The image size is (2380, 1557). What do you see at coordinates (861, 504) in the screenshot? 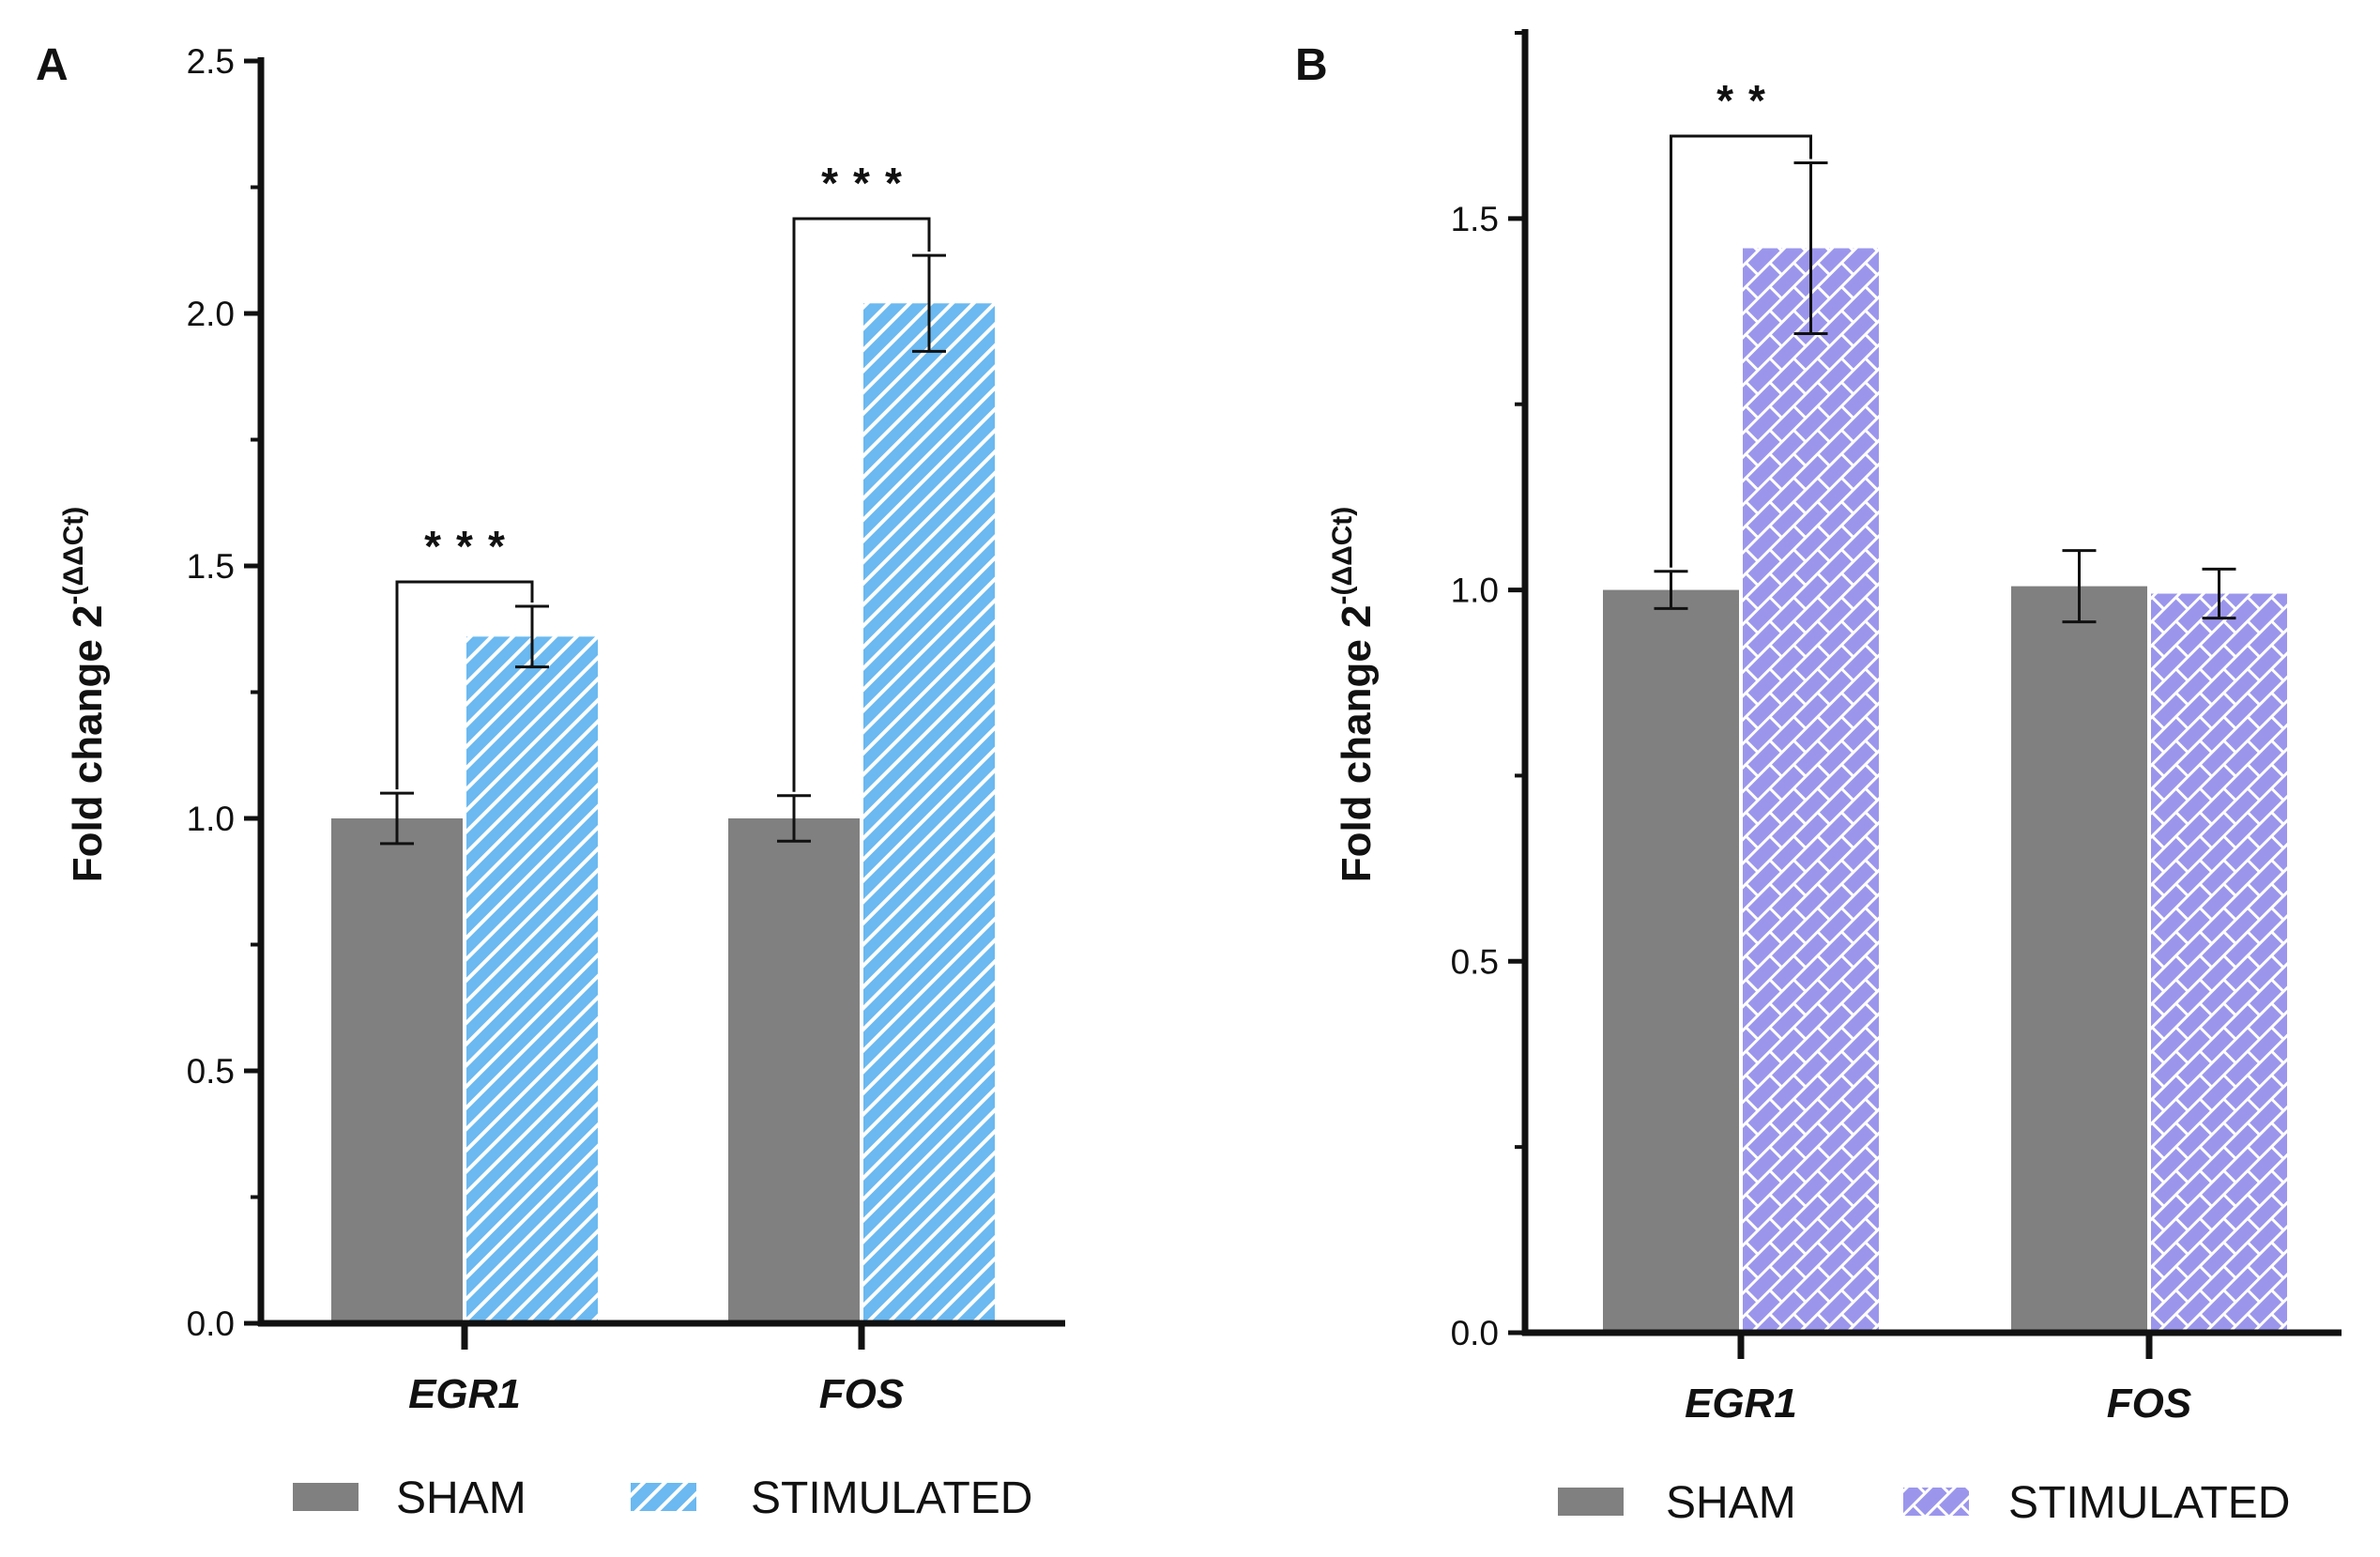
I see `significance-bracket-fos` at bounding box center [861, 504].